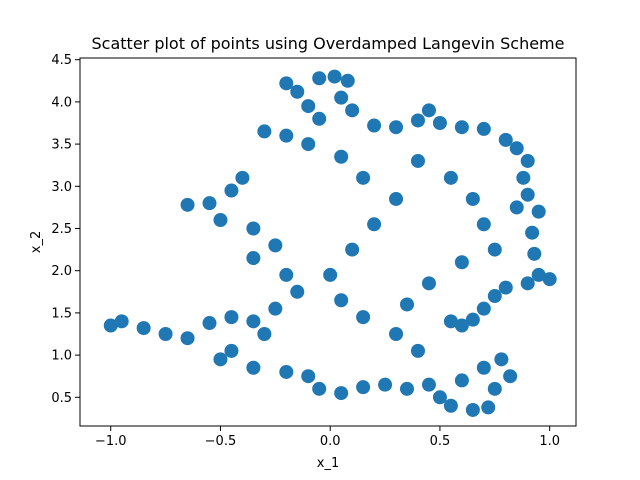 Image resolution: width=640 pixels, height=480 pixels. What do you see at coordinates (61, 145) in the screenshot?
I see `y-tick-label: 3.5` at bounding box center [61, 145].